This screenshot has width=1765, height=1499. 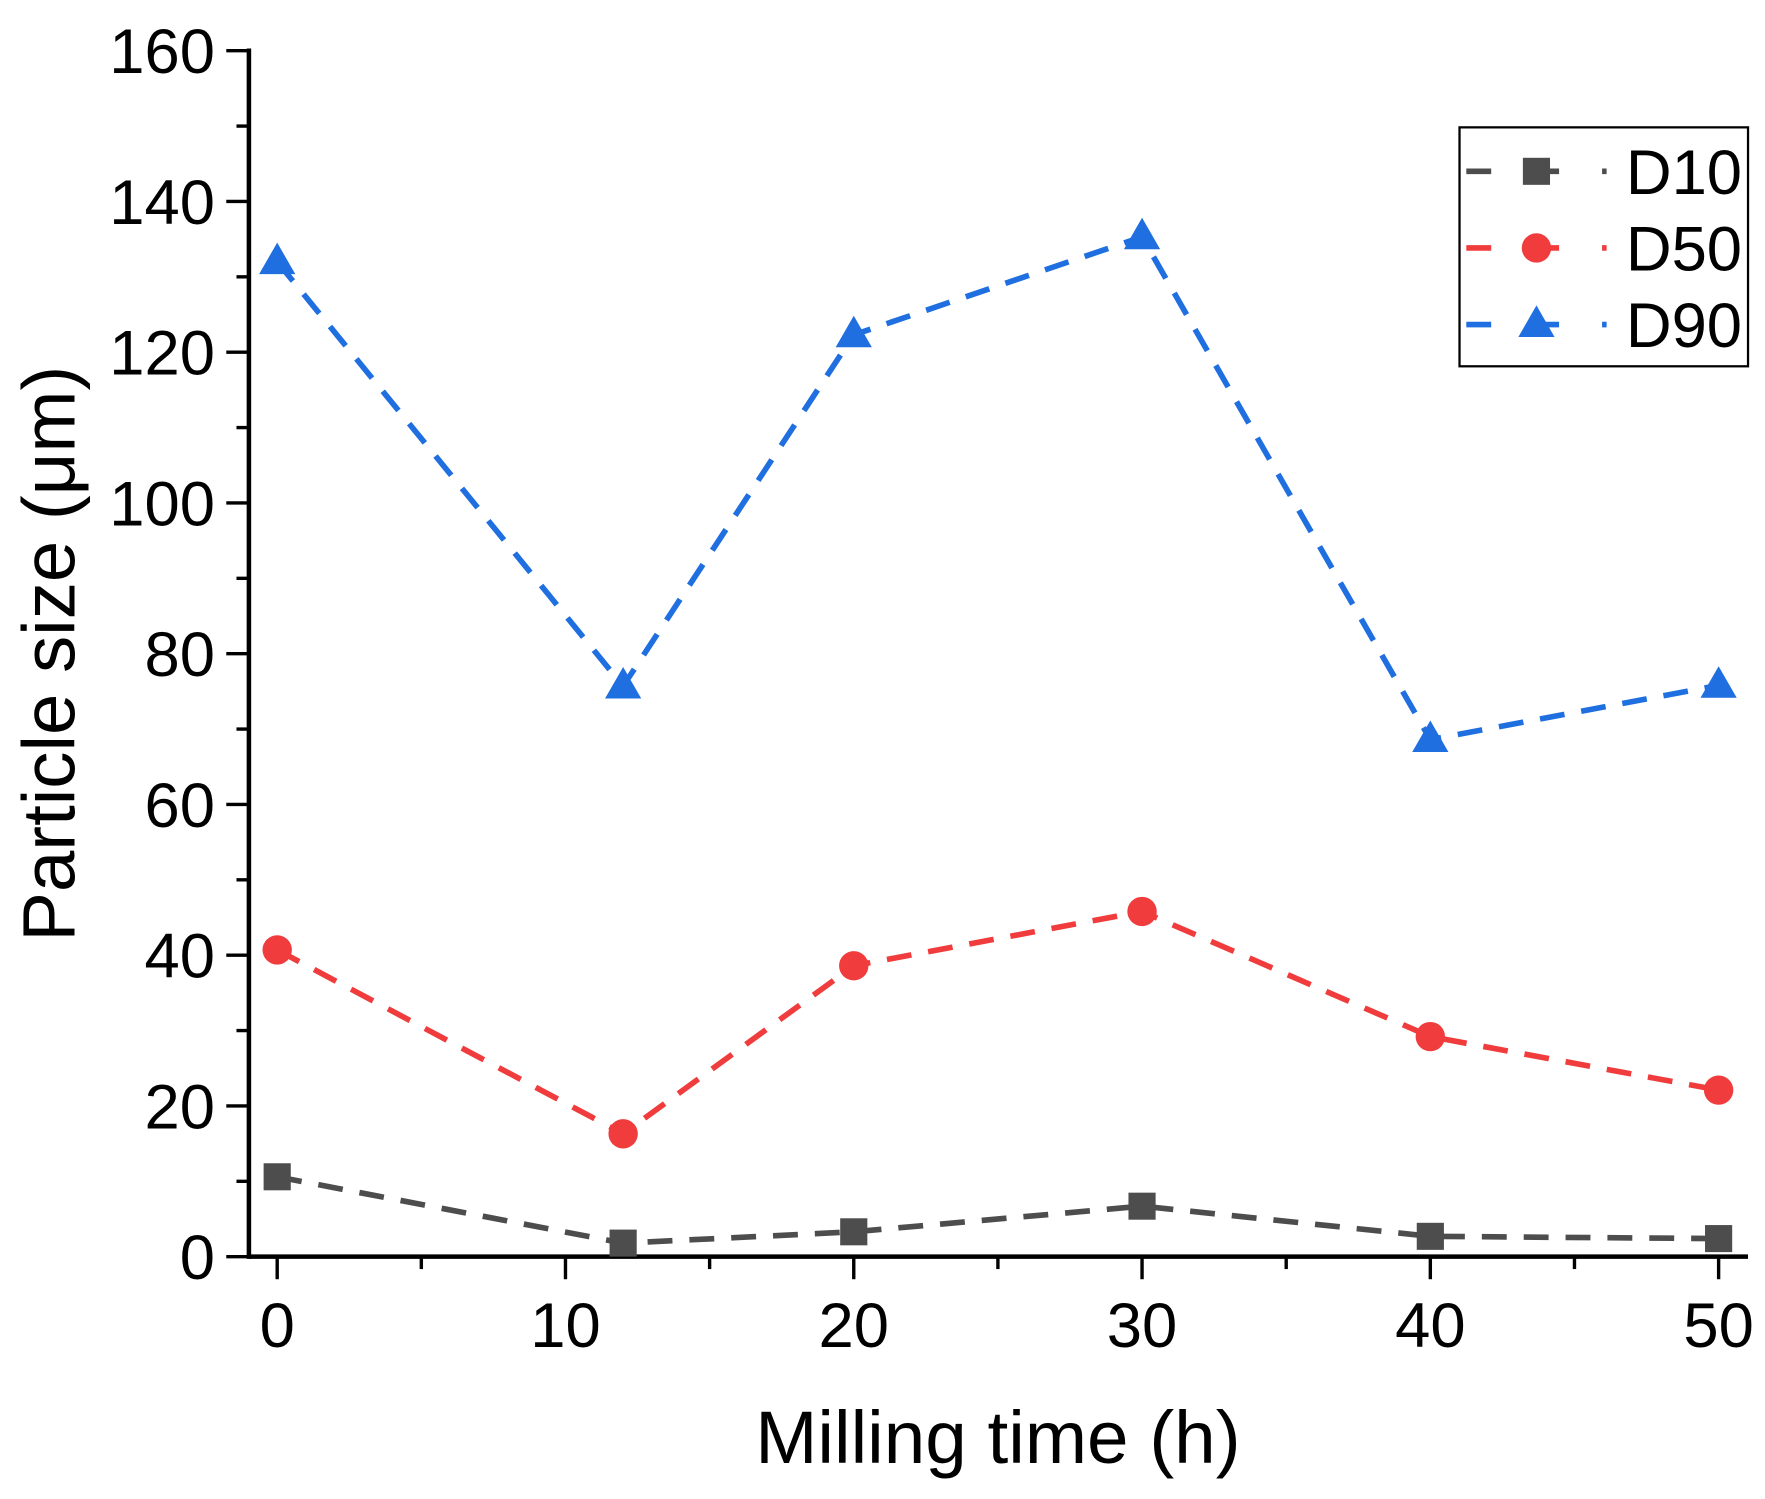 What do you see at coordinates (180, 957) in the screenshot?
I see `y-tick-label: 40` at bounding box center [180, 957].